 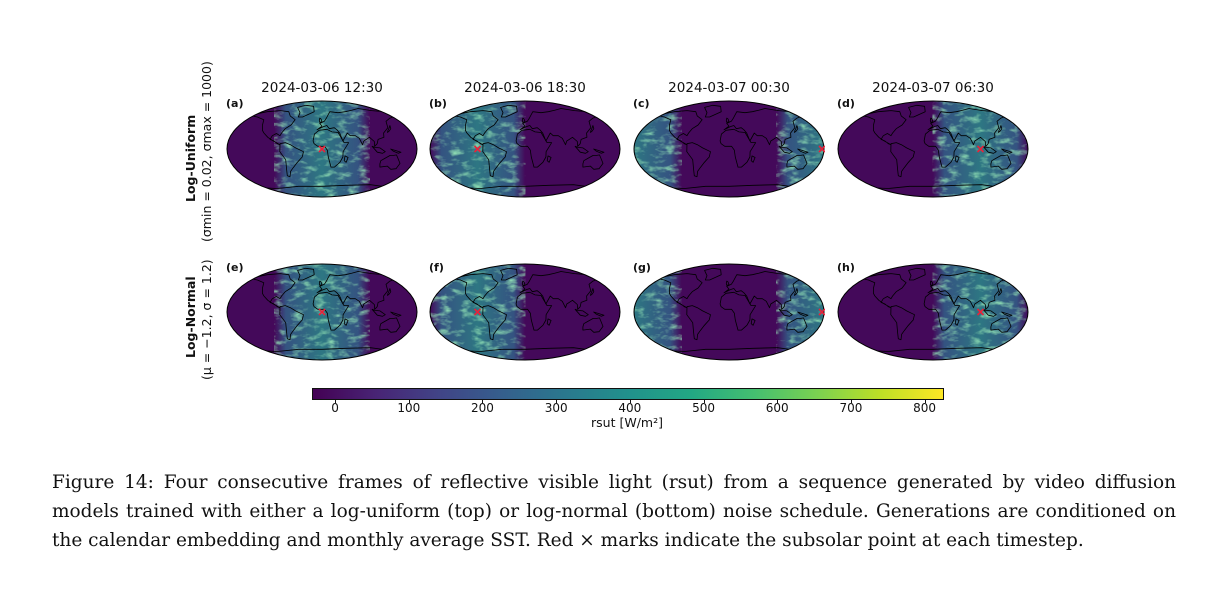 I want to click on column-title-2: 2024-03-06 18:30, so click(x=525, y=88).